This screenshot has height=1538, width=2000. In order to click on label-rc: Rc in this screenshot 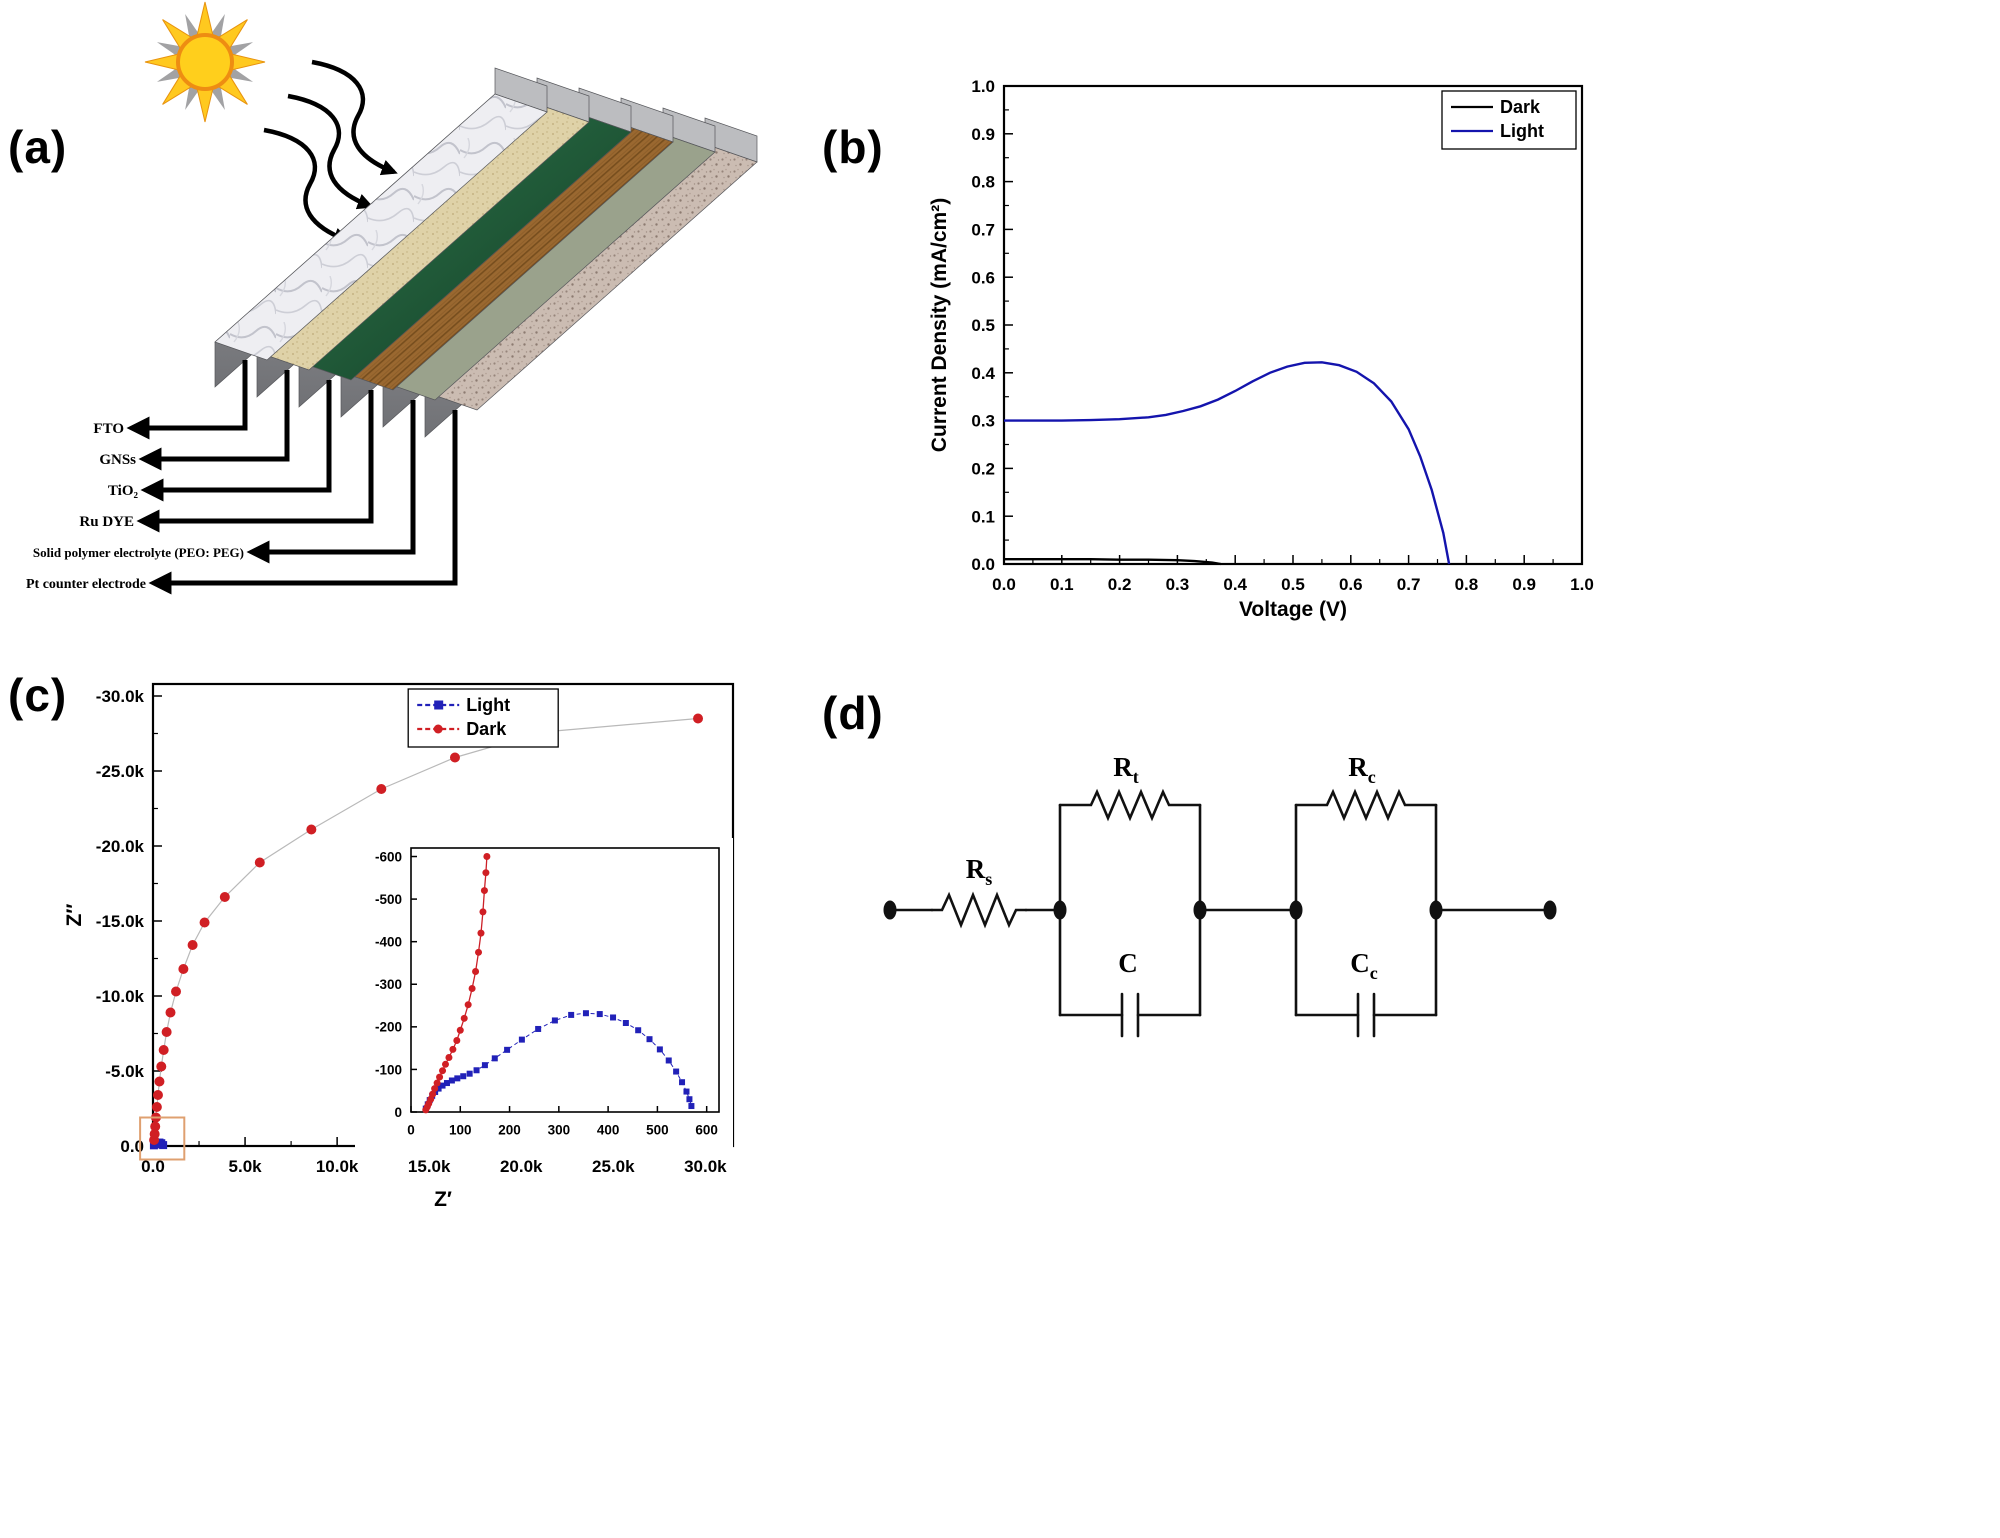, I will do `click(1362, 769)`.